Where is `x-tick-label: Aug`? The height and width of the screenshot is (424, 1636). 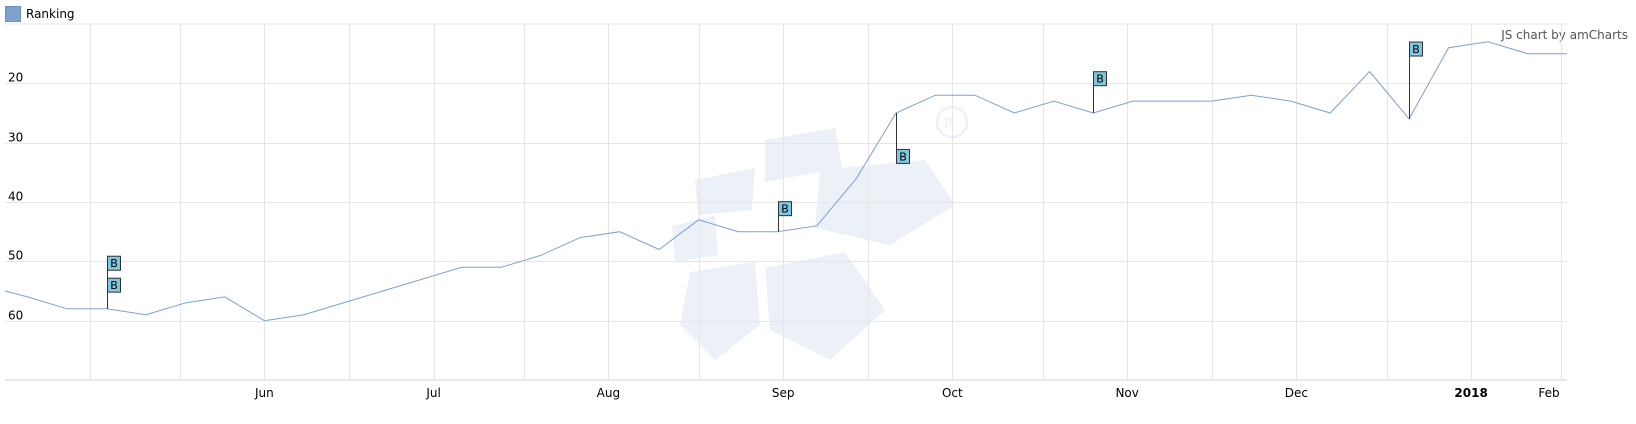 x-tick-label: Aug is located at coordinates (608, 393).